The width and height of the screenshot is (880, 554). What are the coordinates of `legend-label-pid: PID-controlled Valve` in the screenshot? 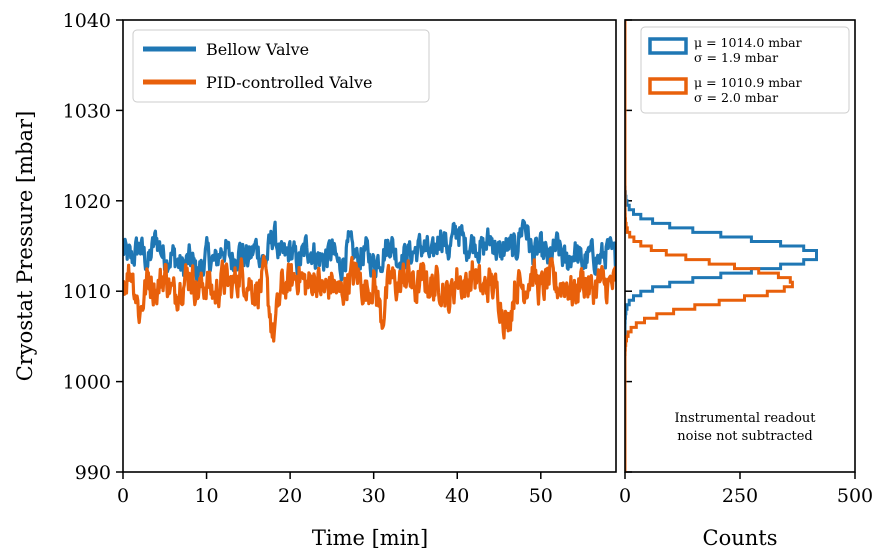 It's located at (289, 82).